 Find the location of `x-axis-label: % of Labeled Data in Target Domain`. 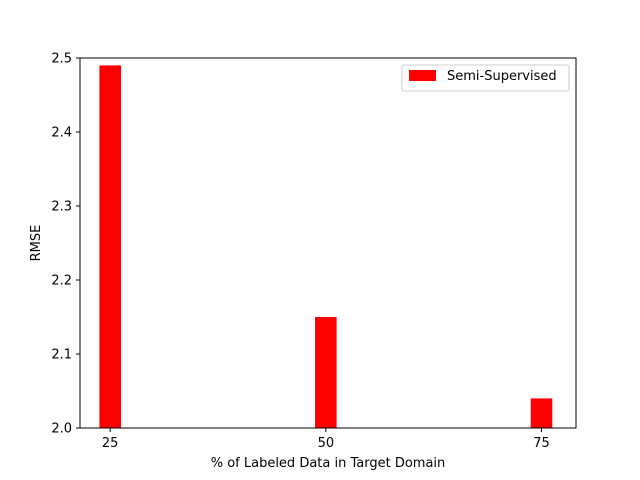

x-axis-label: % of Labeled Data in Target Domain is located at coordinates (328, 463).